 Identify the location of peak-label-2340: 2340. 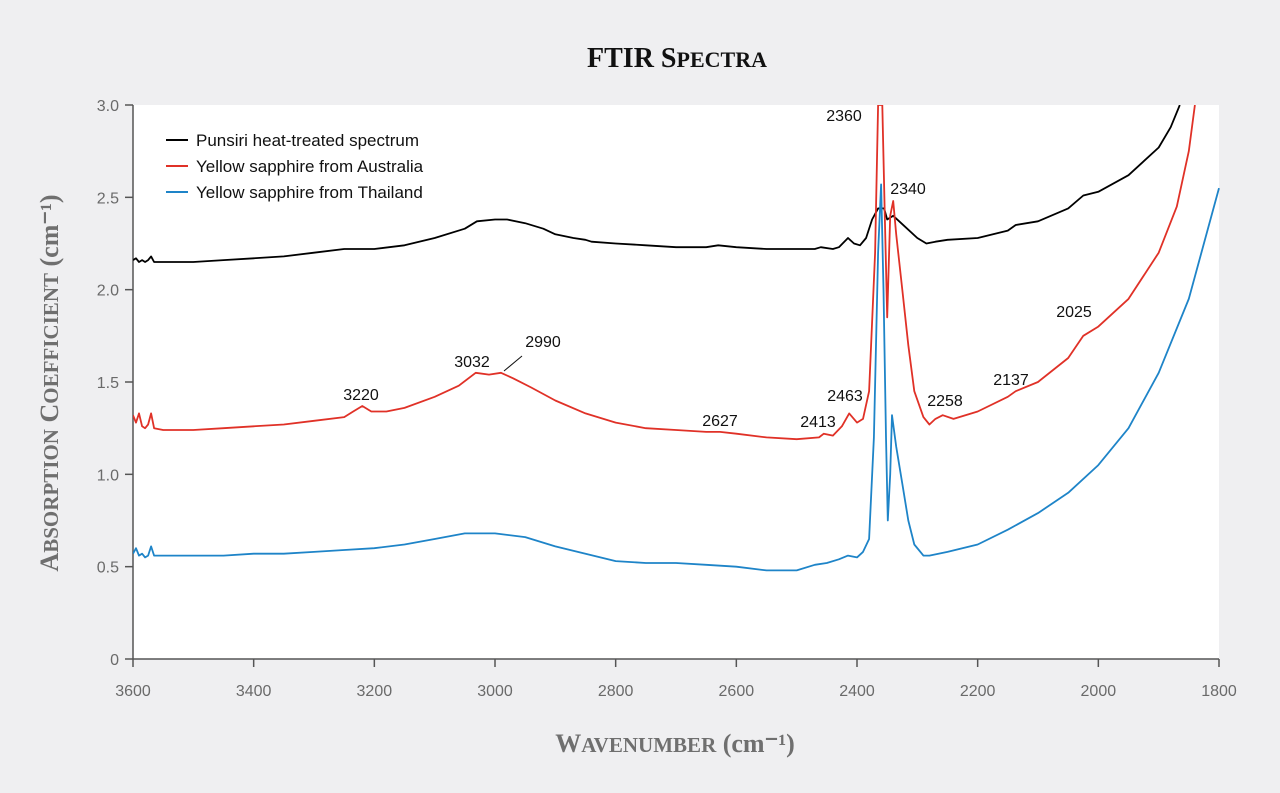
(908, 189).